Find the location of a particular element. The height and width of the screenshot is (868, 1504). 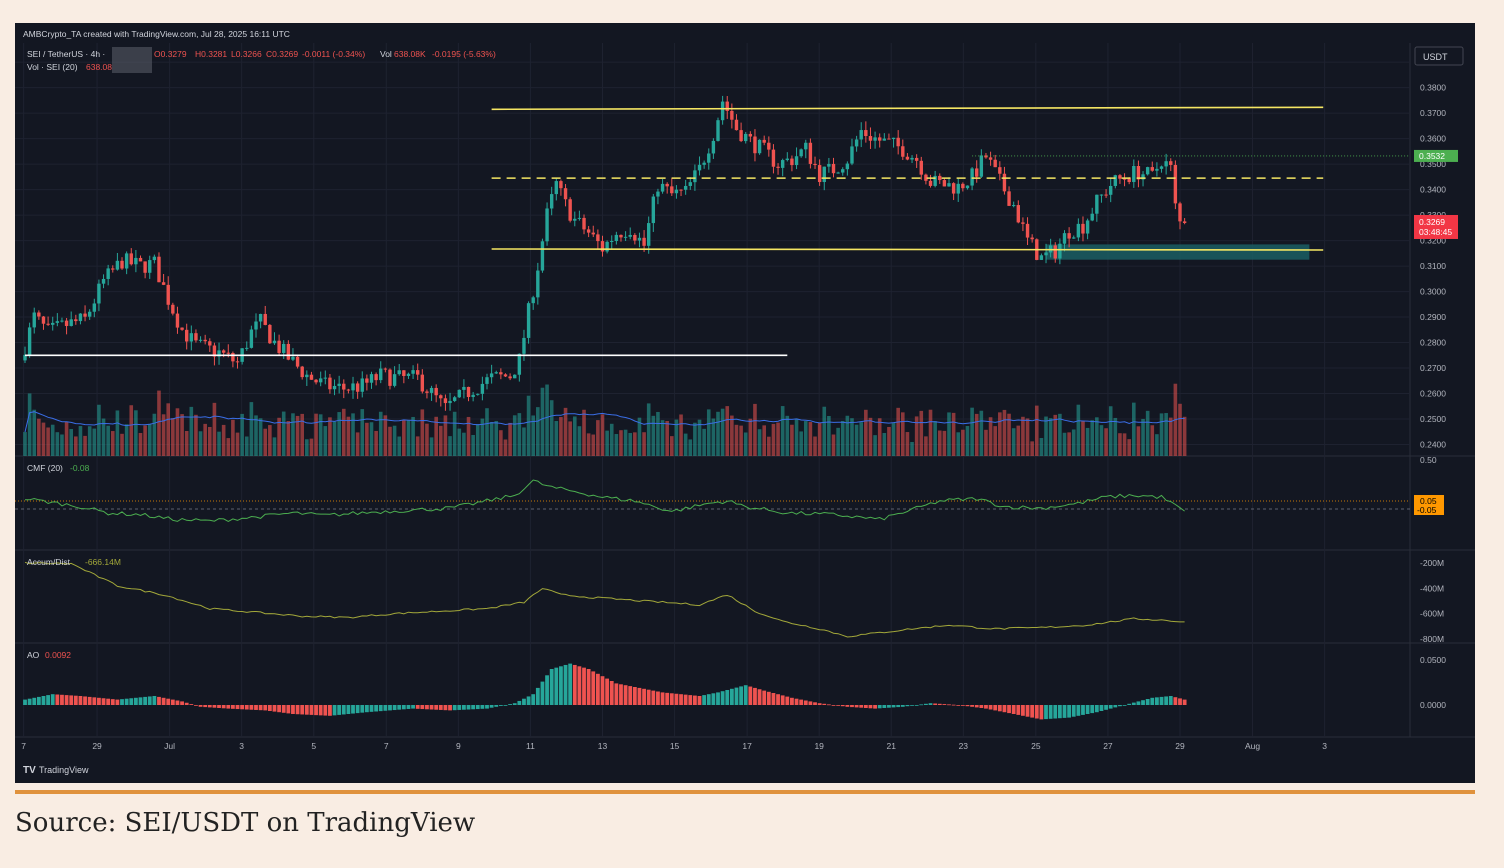

last-price-marker-bg is located at coordinates (1436, 226).